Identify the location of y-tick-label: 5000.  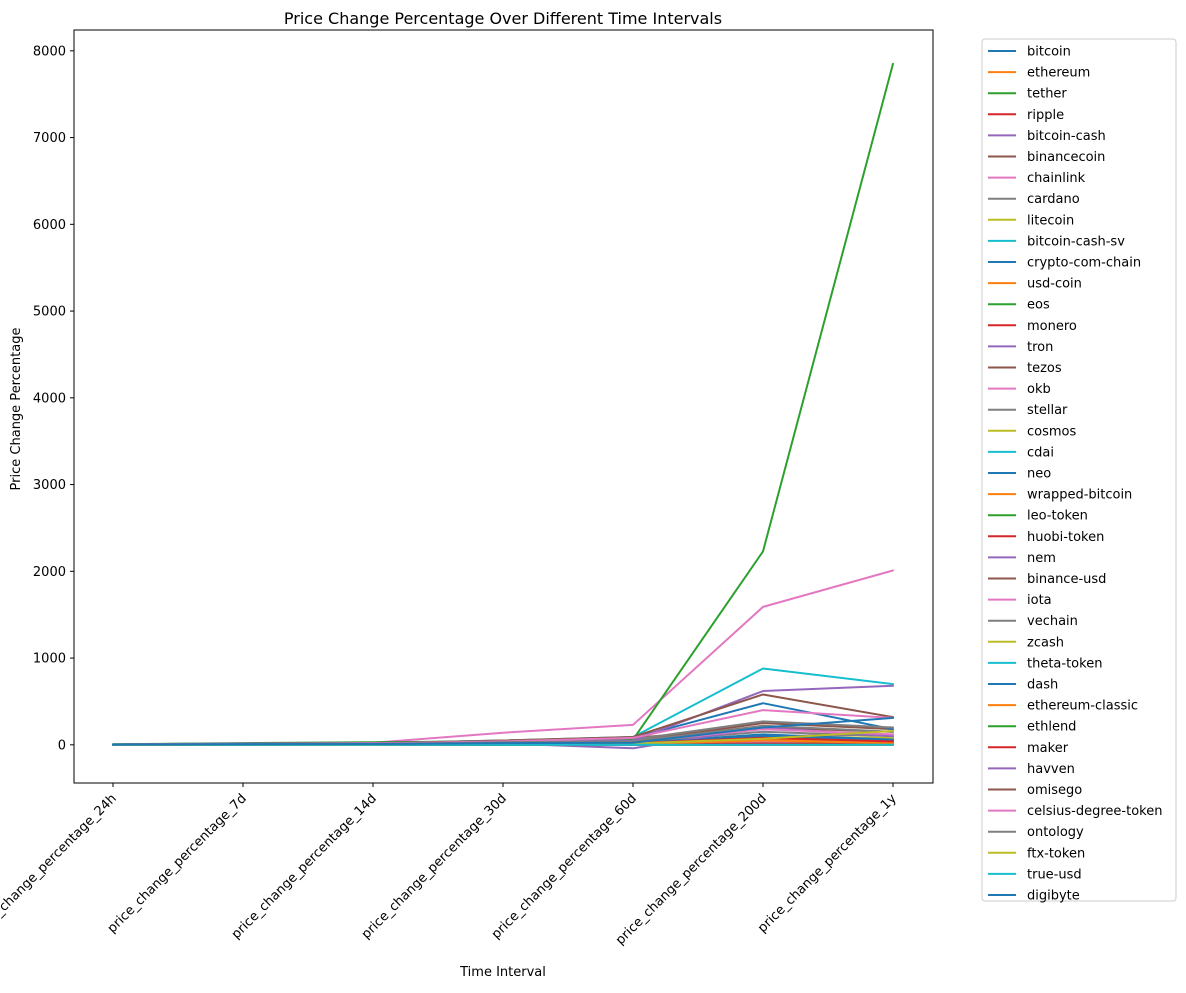
(49, 312).